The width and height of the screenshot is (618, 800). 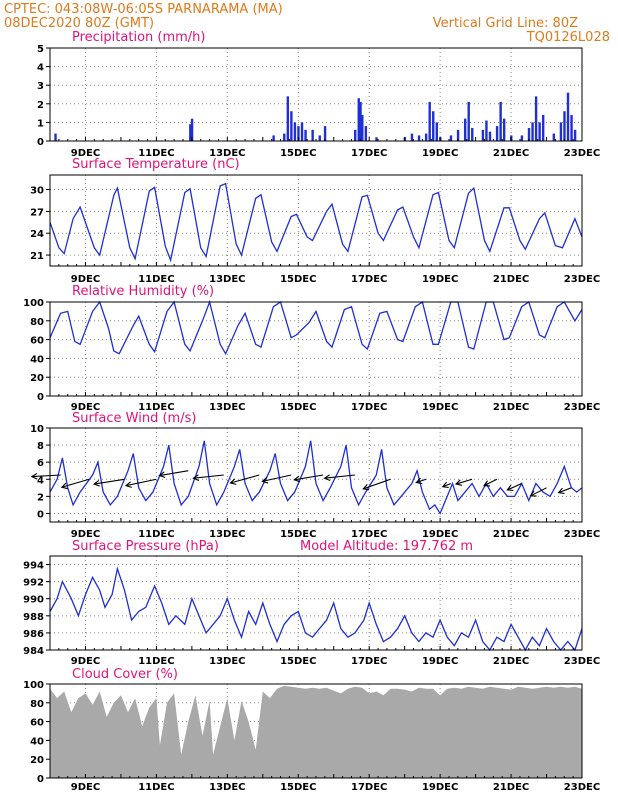 What do you see at coordinates (37, 760) in the screenshot?
I see `y-tick-label: 20` at bounding box center [37, 760].